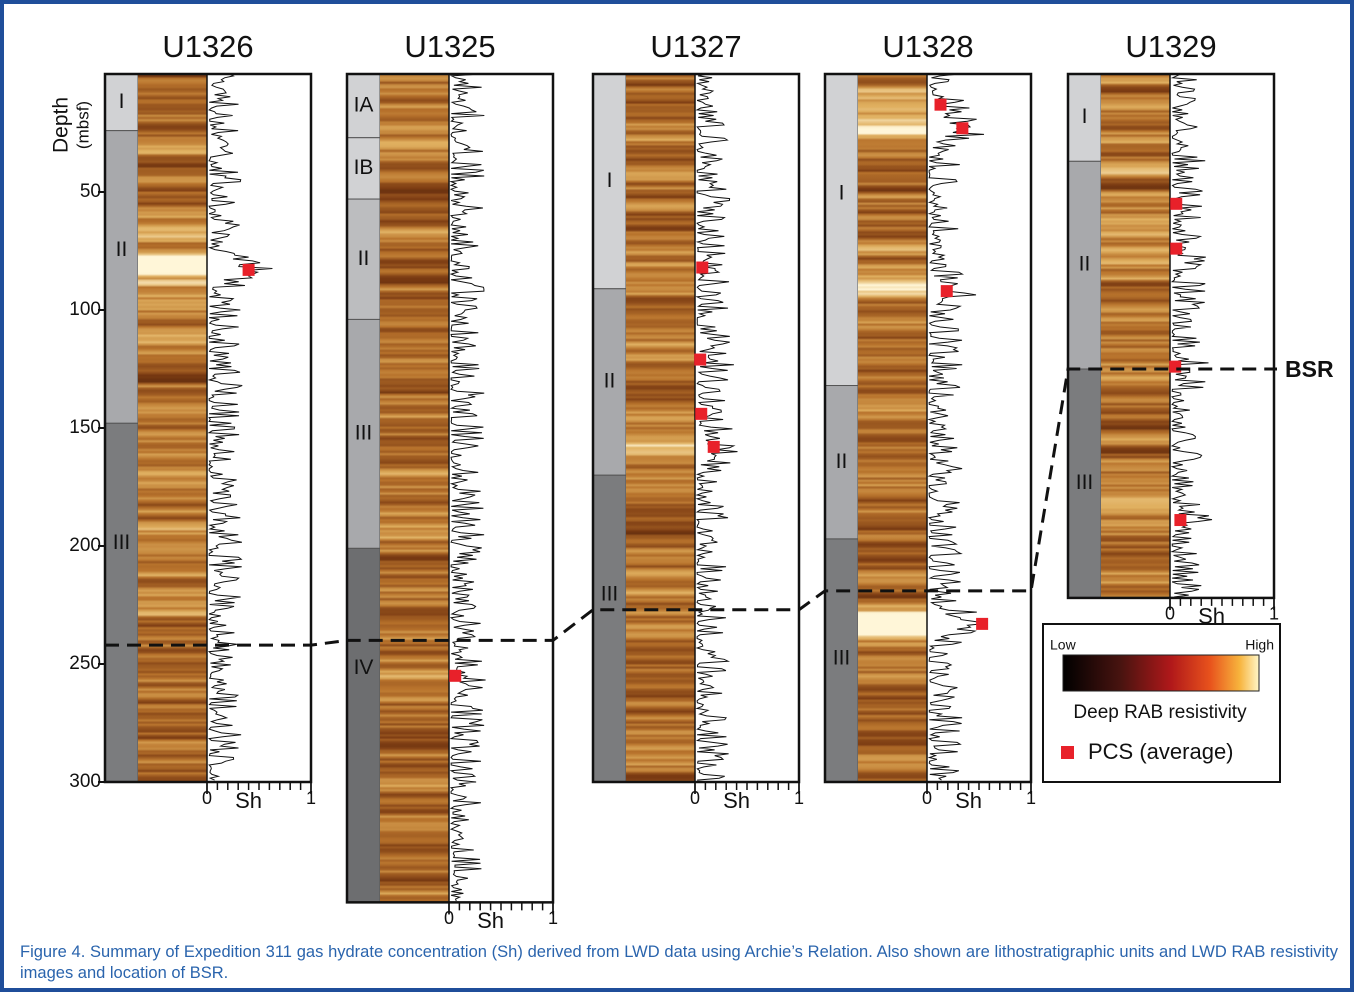 The image size is (1354, 992). I want to click on depth-label: Depth, so click(61, 125).